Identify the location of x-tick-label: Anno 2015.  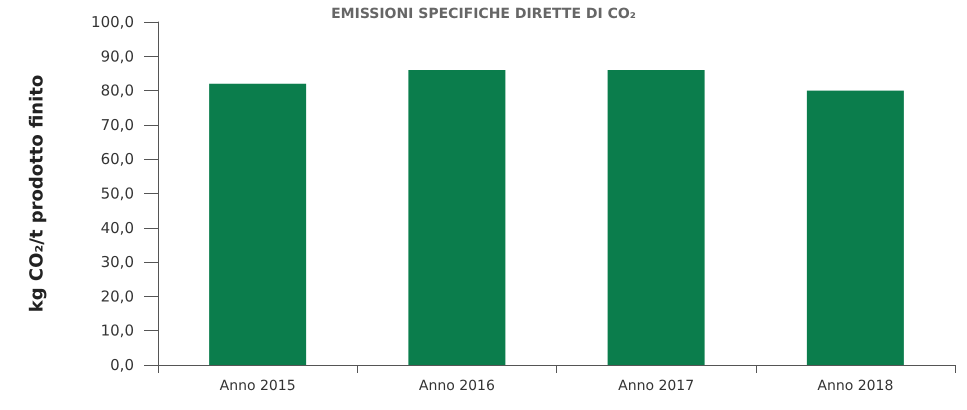
(258, 386).